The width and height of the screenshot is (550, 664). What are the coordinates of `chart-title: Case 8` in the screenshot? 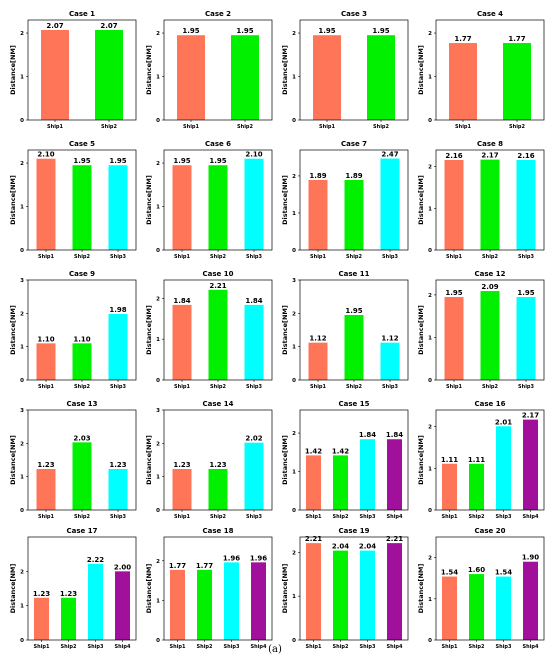 It's located at (490, 144).